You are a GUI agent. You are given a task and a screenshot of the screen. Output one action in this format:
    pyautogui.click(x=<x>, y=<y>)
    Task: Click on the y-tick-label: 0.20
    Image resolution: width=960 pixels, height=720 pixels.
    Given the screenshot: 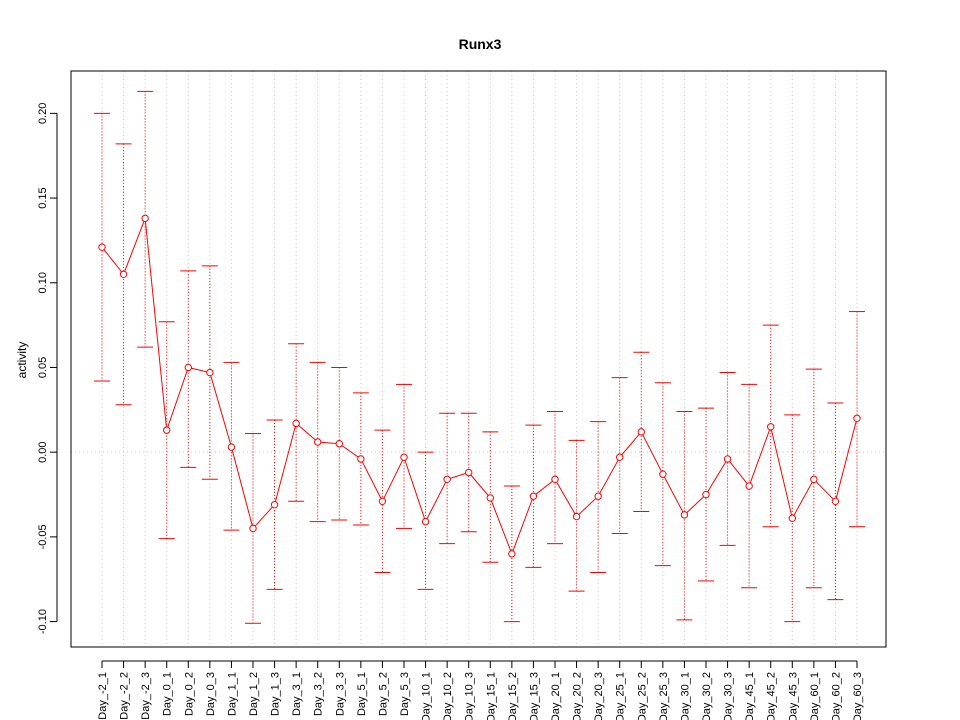 What is the action you would take?
    pyautogui.click(x=43, y=113)
    